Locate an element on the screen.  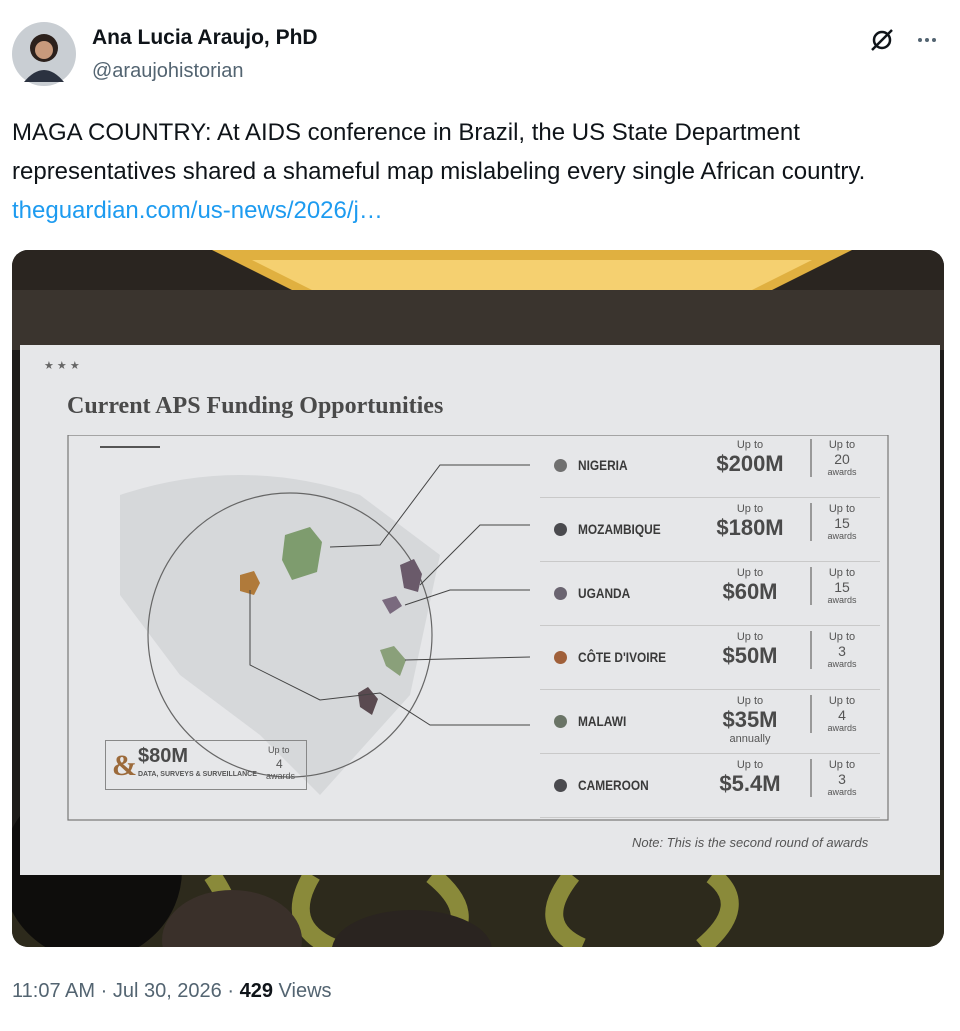
extra-awards: 4 is located at coordinates (279, 764).